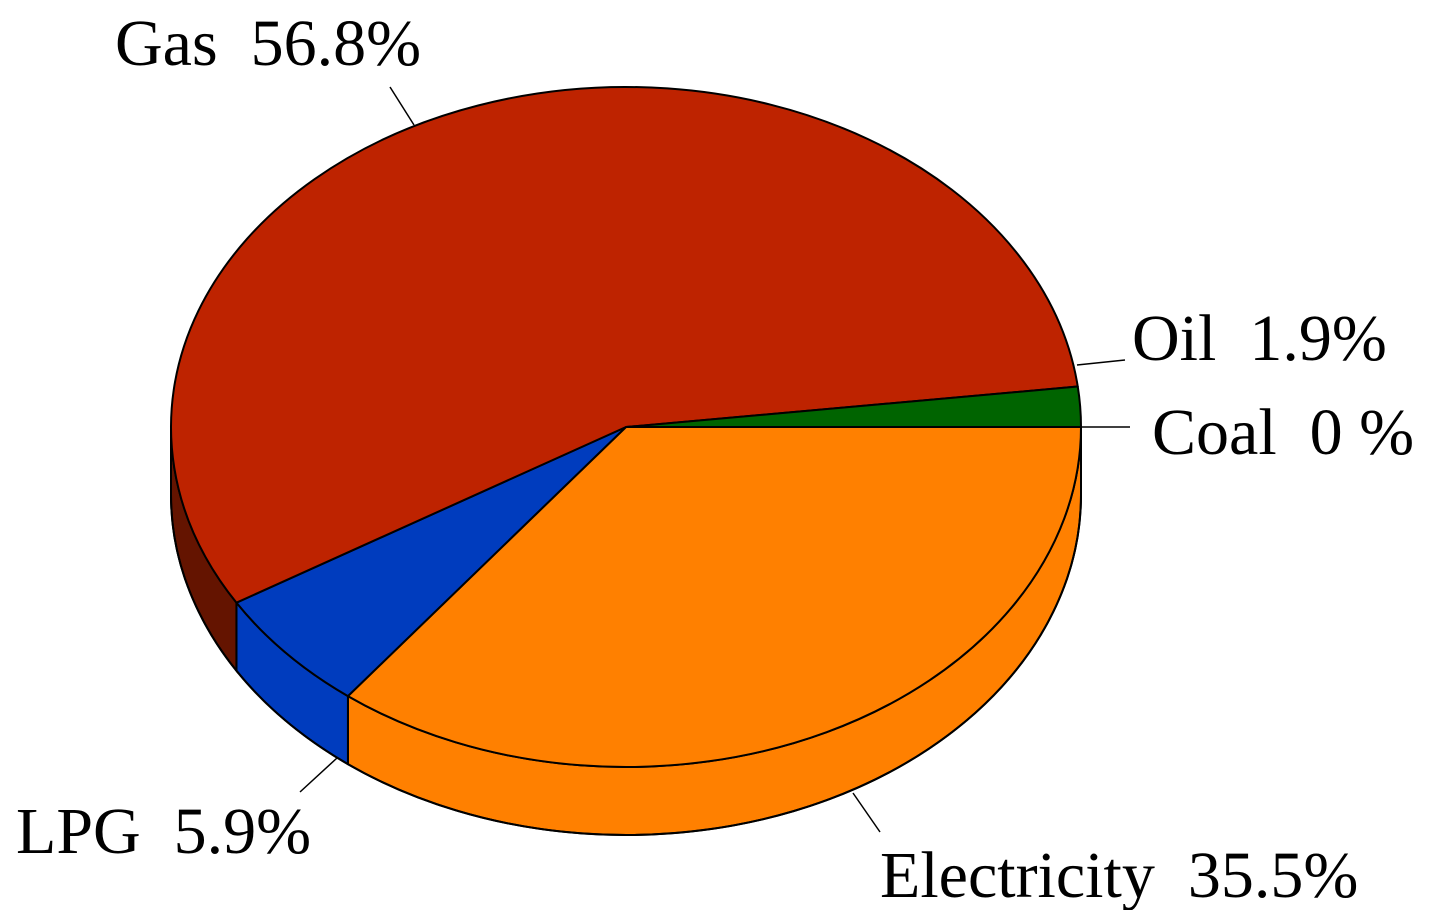  Describe the element at coordinates (163, 831) in the screenshot. I see `slice-label-lpg: LPG 5.9%` at that location.